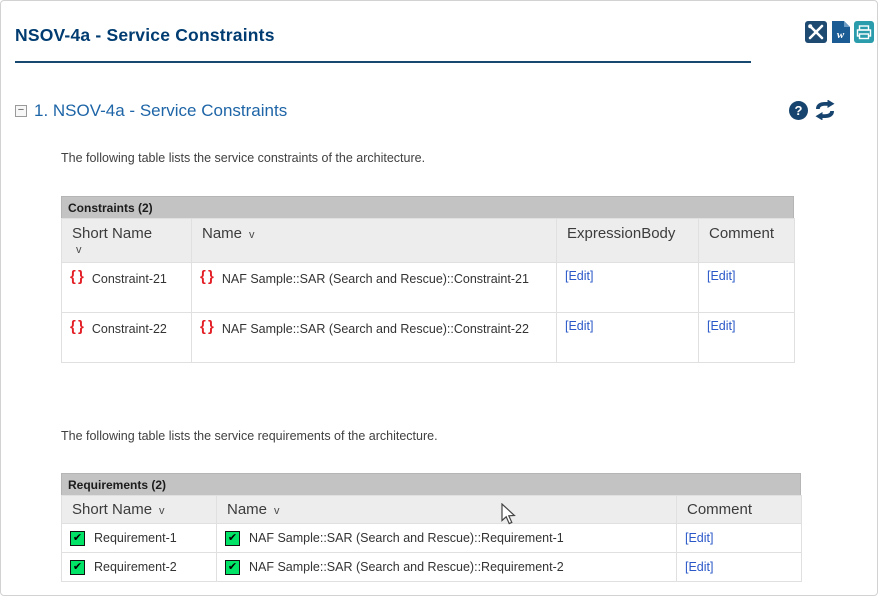 Image resolution: width=886 pixels, height=597 pixels. Describe the element at coordinates (864, 32) in the screenshot. I see `print-icon` at that location.